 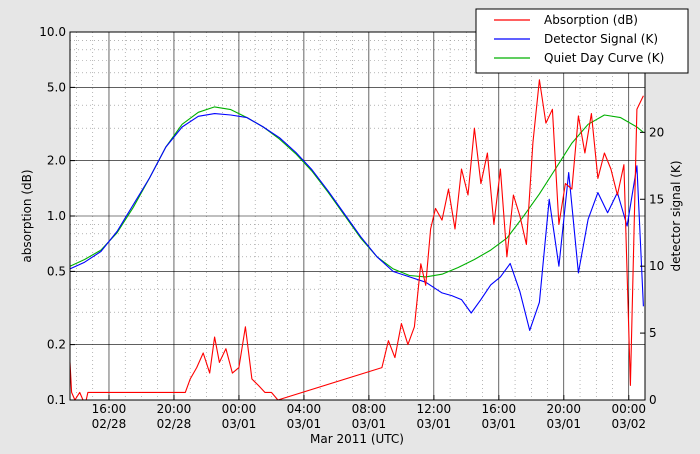 I want to click on y-right-tick-label: 10, so click(x=656, y=266).